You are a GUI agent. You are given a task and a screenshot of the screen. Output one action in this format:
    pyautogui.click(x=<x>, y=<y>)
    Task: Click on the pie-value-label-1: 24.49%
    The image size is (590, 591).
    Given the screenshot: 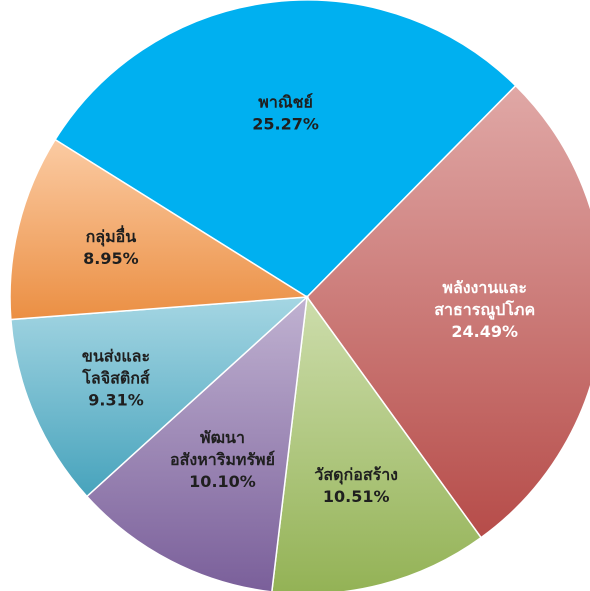 What is the action you would take?
    pyautogui.click(x=484, y=331)
    